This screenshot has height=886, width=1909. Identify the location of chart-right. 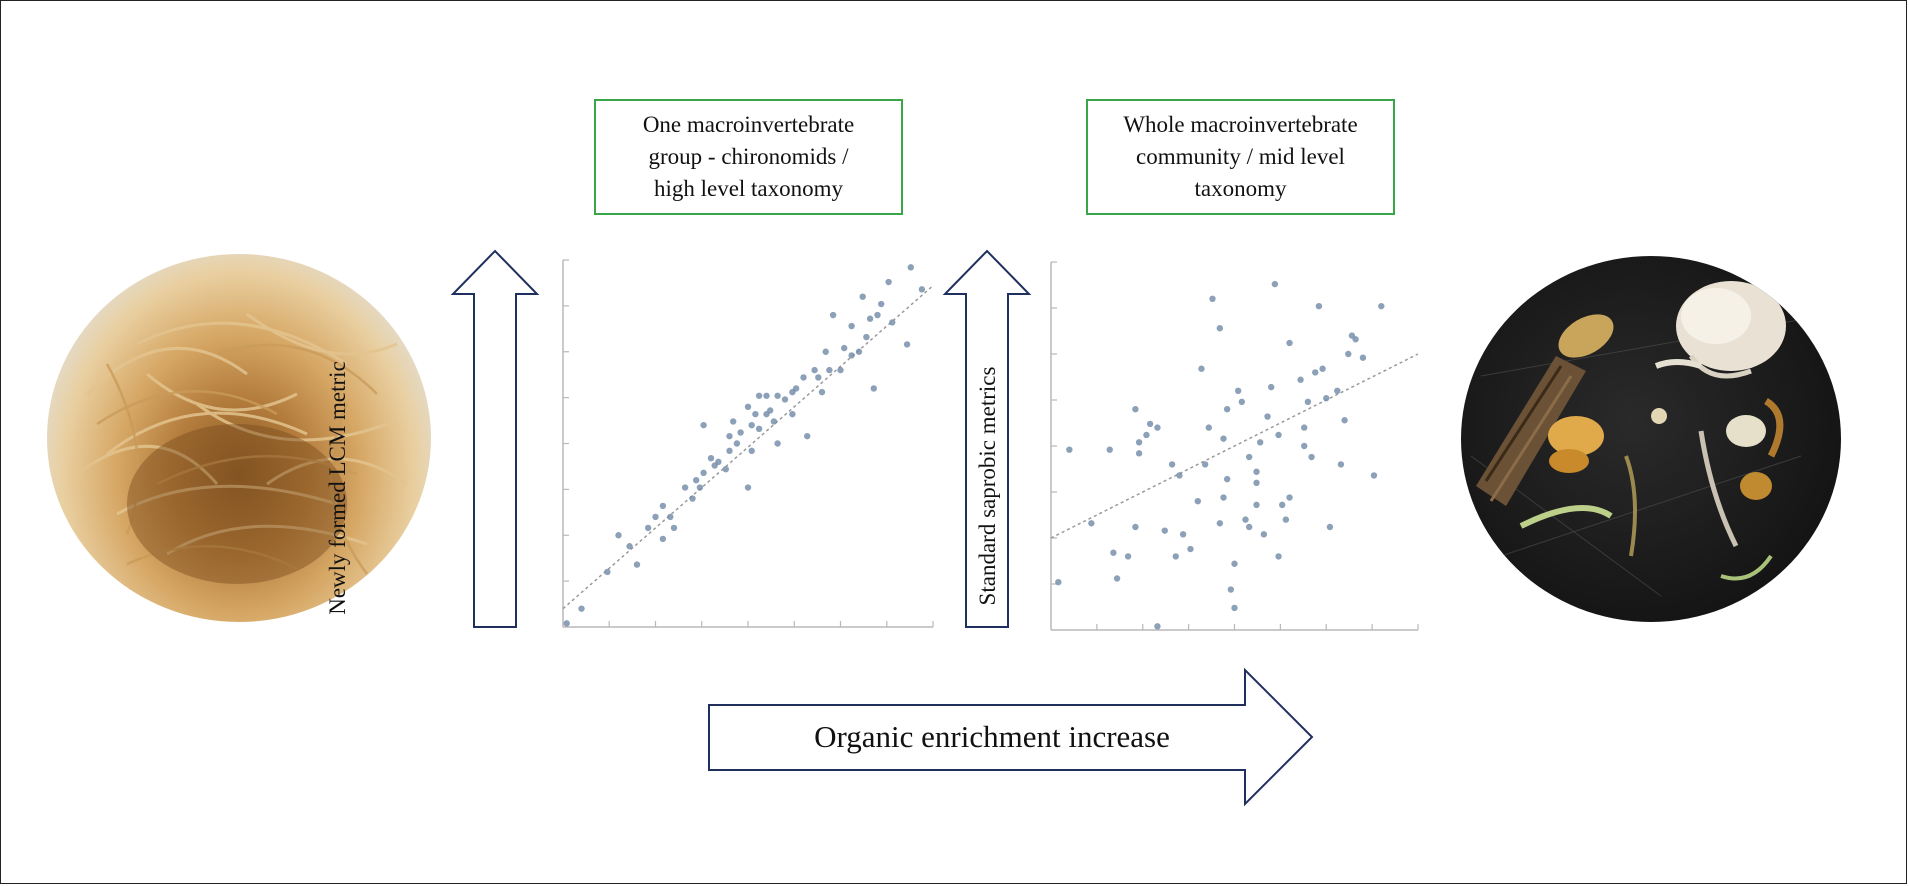
(1234, 446).